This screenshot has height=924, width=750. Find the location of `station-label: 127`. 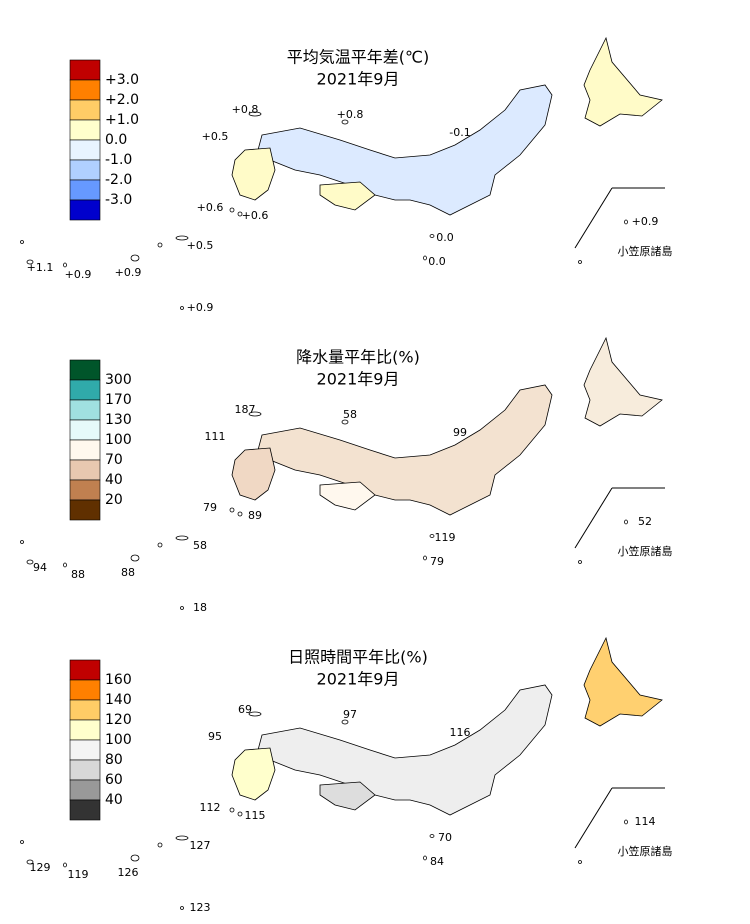

station-label: 127 is located at coordinates (200, 845).